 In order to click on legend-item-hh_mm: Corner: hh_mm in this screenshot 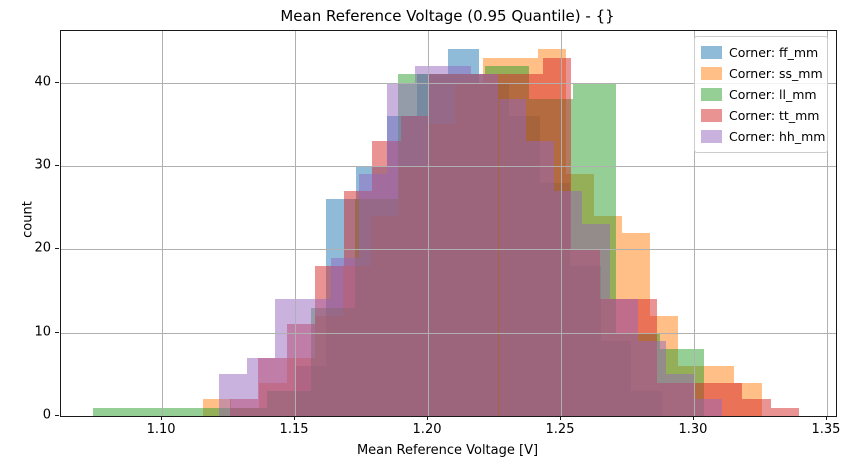, I will do `click(763, 136)`.